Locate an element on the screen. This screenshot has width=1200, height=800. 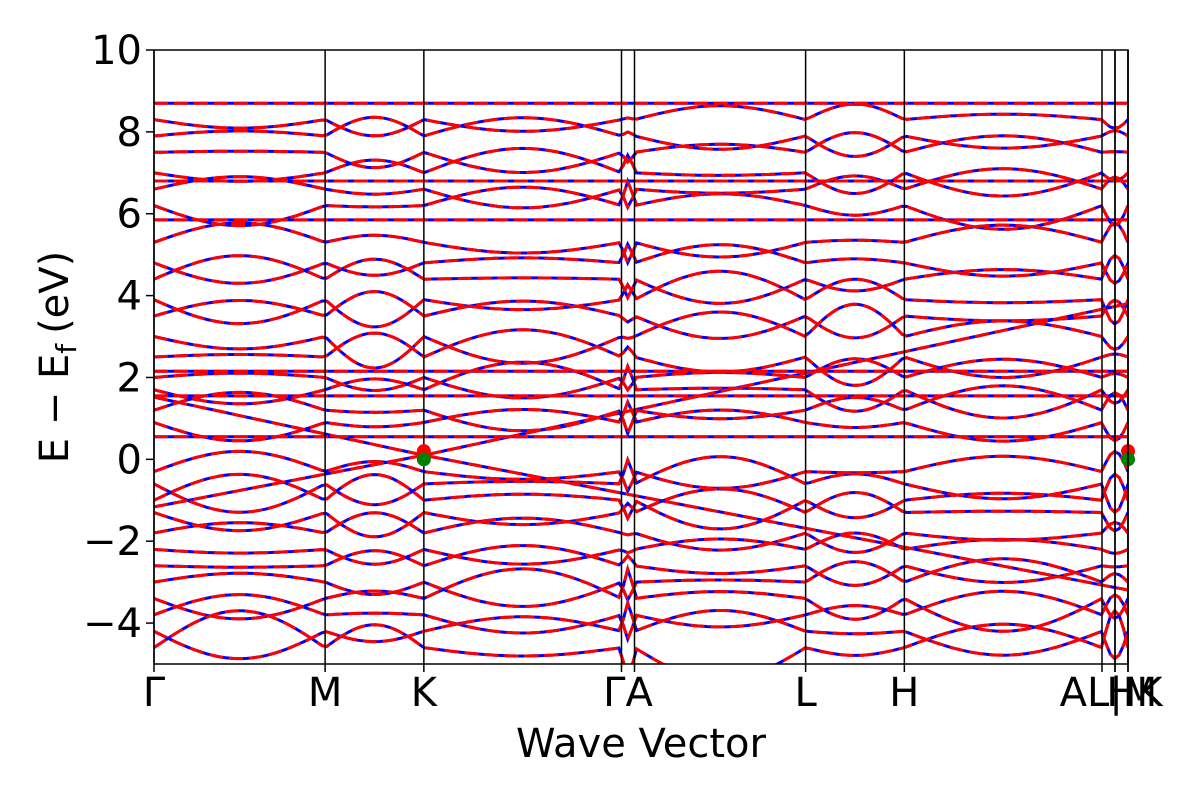
x-tick-label: Γ is located at coordinates (154, 693).